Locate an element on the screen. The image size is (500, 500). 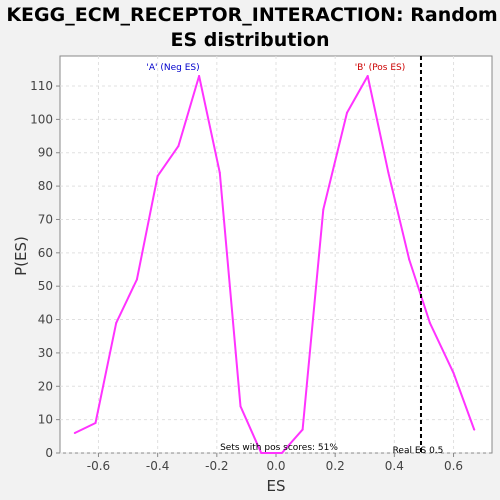
y-tick-label: 70 is located at coordinates (45, 219).